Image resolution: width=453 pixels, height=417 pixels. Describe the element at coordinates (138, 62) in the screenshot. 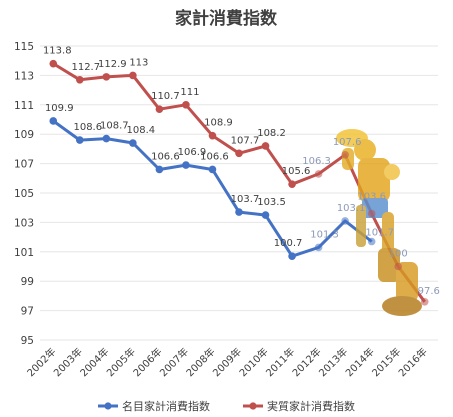

I see `data-label: 113` at that location.